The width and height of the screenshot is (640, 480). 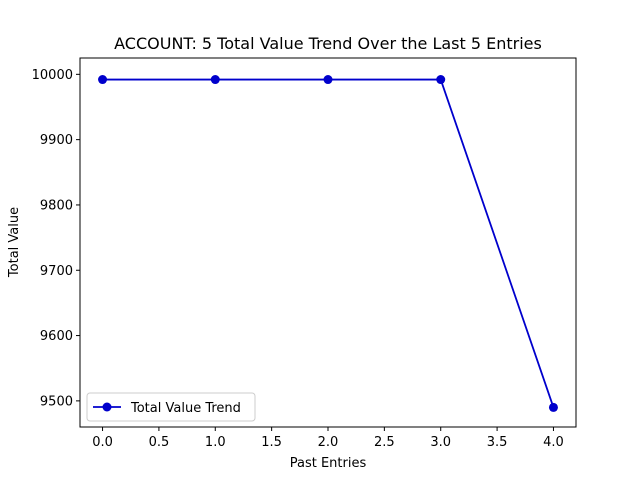 I want to click on y-axis: 9500 9600 9700 9800 9900 10000, so click(x=56, y=238).